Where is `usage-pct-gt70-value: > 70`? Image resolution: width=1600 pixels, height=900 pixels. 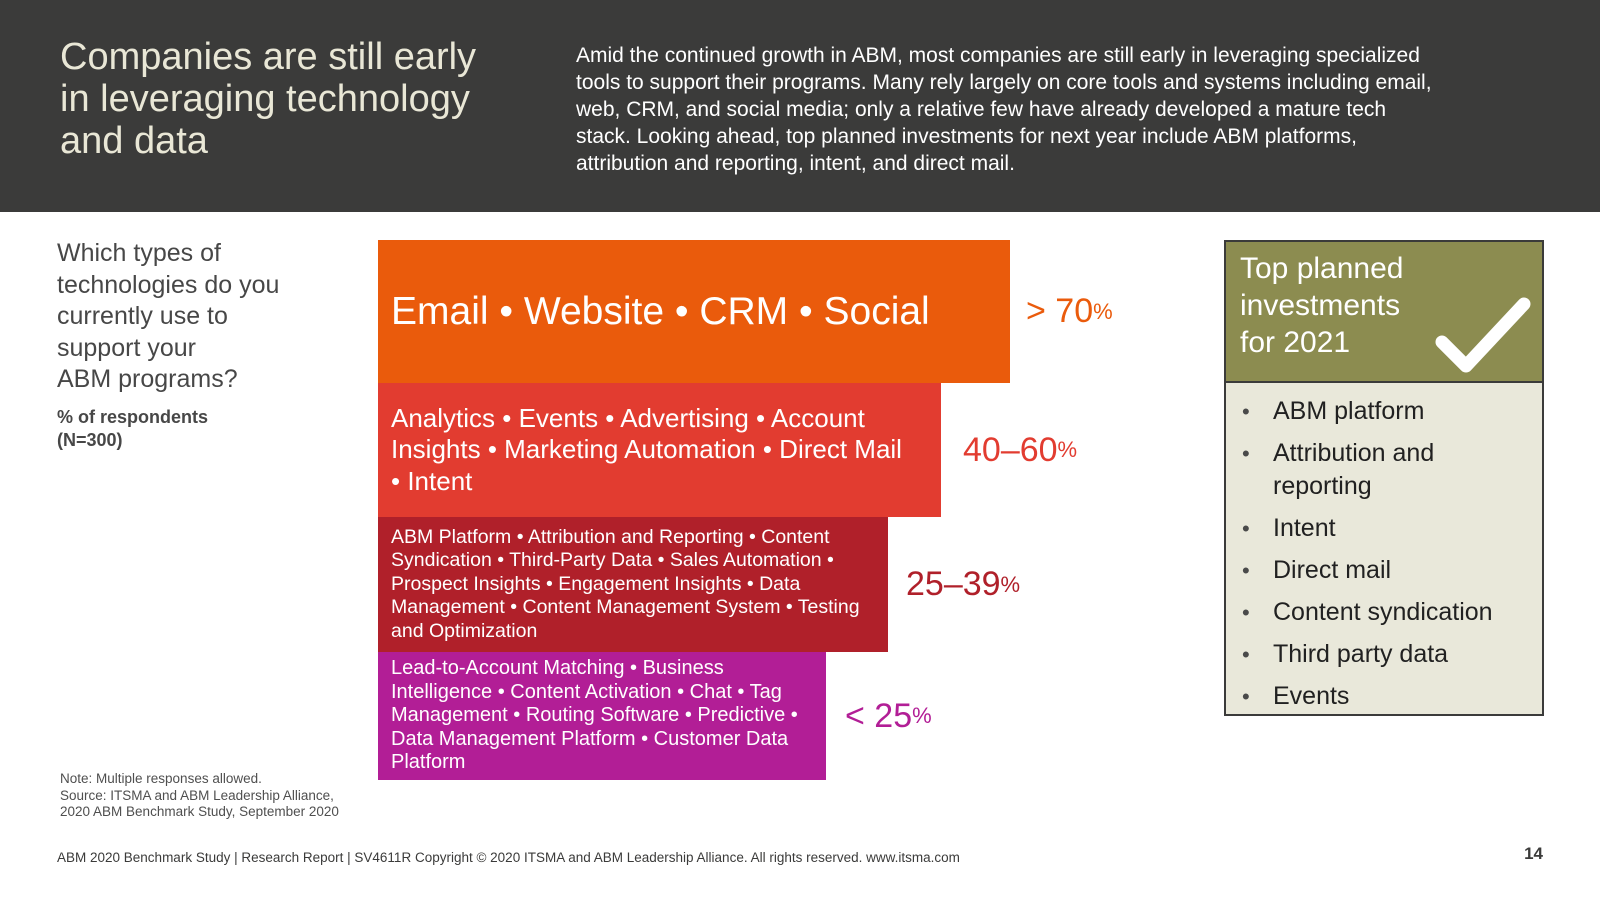
usage-pct-gt70-value: > 70 is located at coordinates (1060, 311).